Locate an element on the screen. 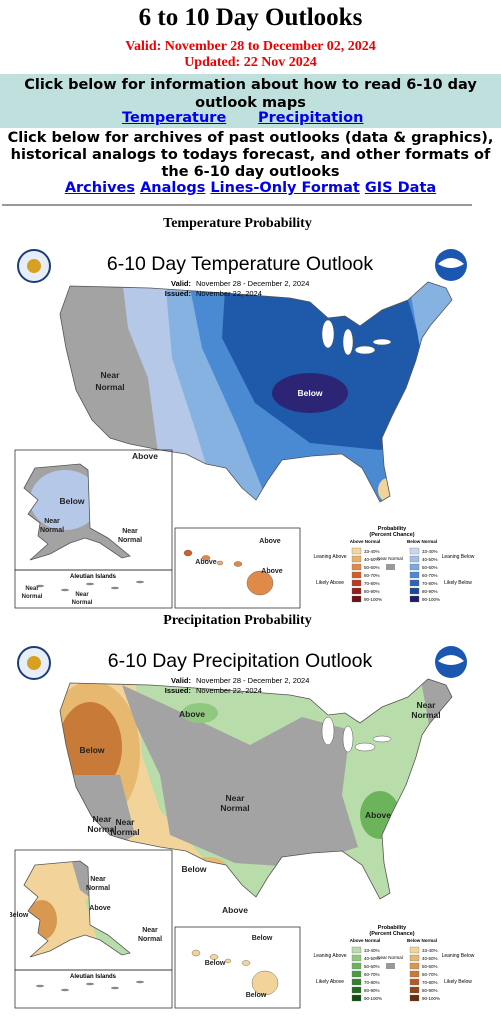 This screenshot has width=501, height=1024. lines-only-link: Lines-Only Format is located at coordinates (285, 188).